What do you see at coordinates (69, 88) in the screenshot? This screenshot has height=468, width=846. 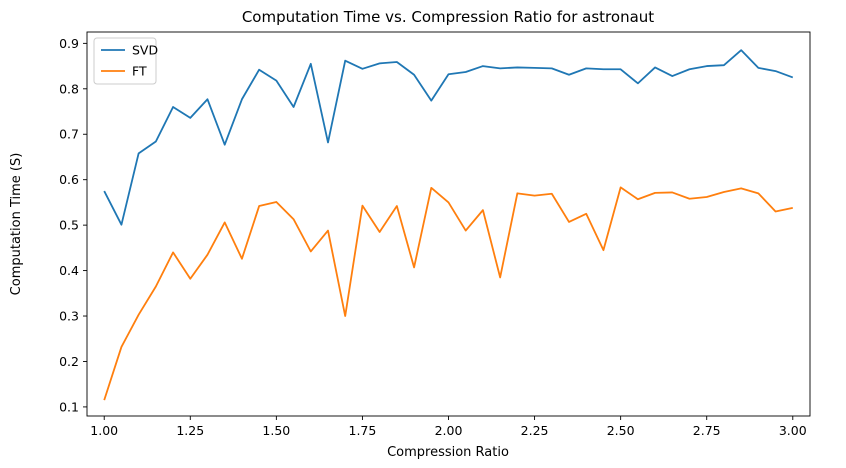 I see `y-tick-label: 0.8` at bounding box center [69, 88].